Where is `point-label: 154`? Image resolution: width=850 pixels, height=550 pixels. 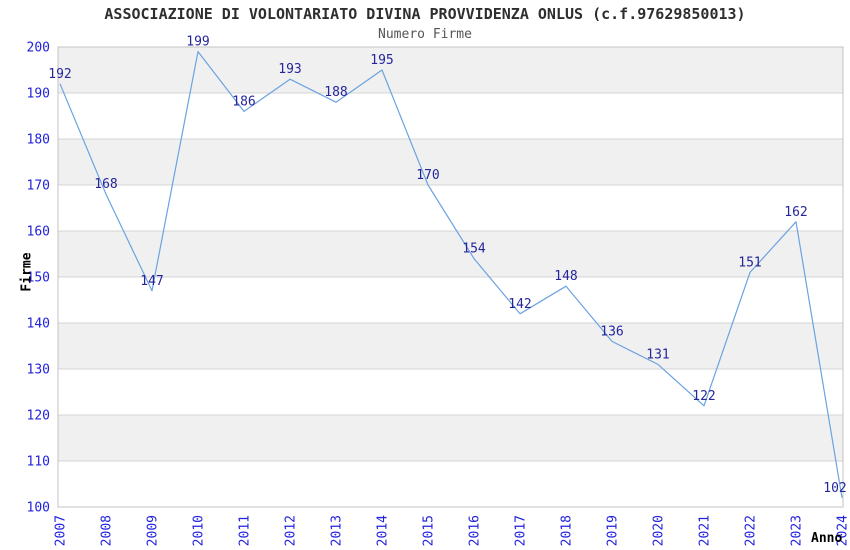
point-label: 154 is located at coordinates (474, 249).